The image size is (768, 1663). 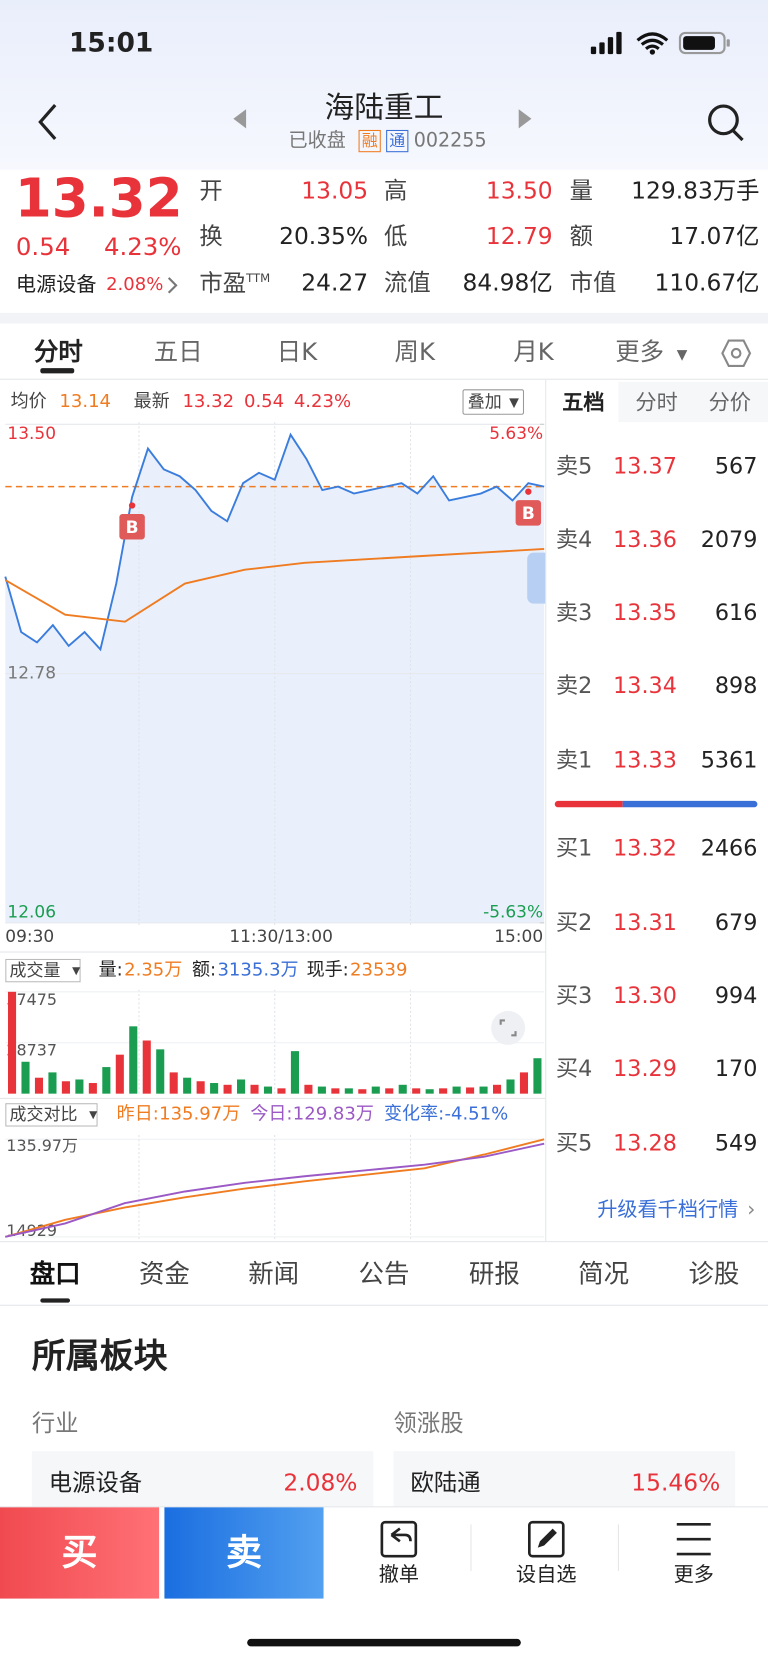 I want to click on y-tick-label: 13.50, so click(x=31, y=434).